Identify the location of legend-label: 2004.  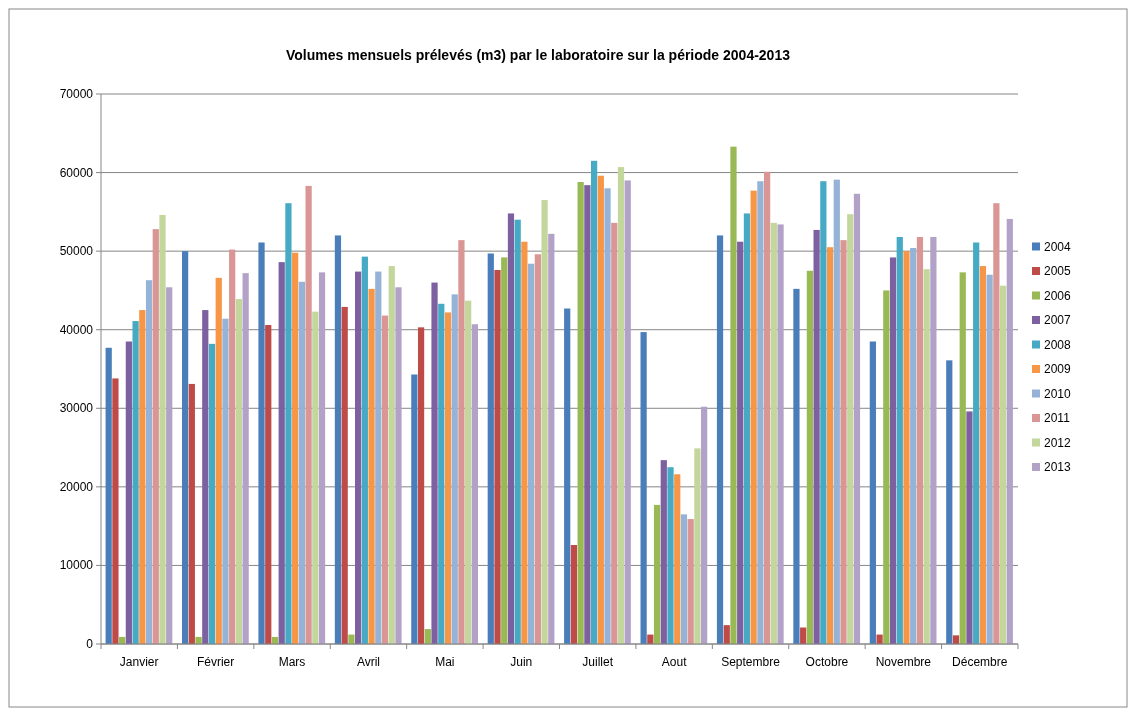
(1058, 246).